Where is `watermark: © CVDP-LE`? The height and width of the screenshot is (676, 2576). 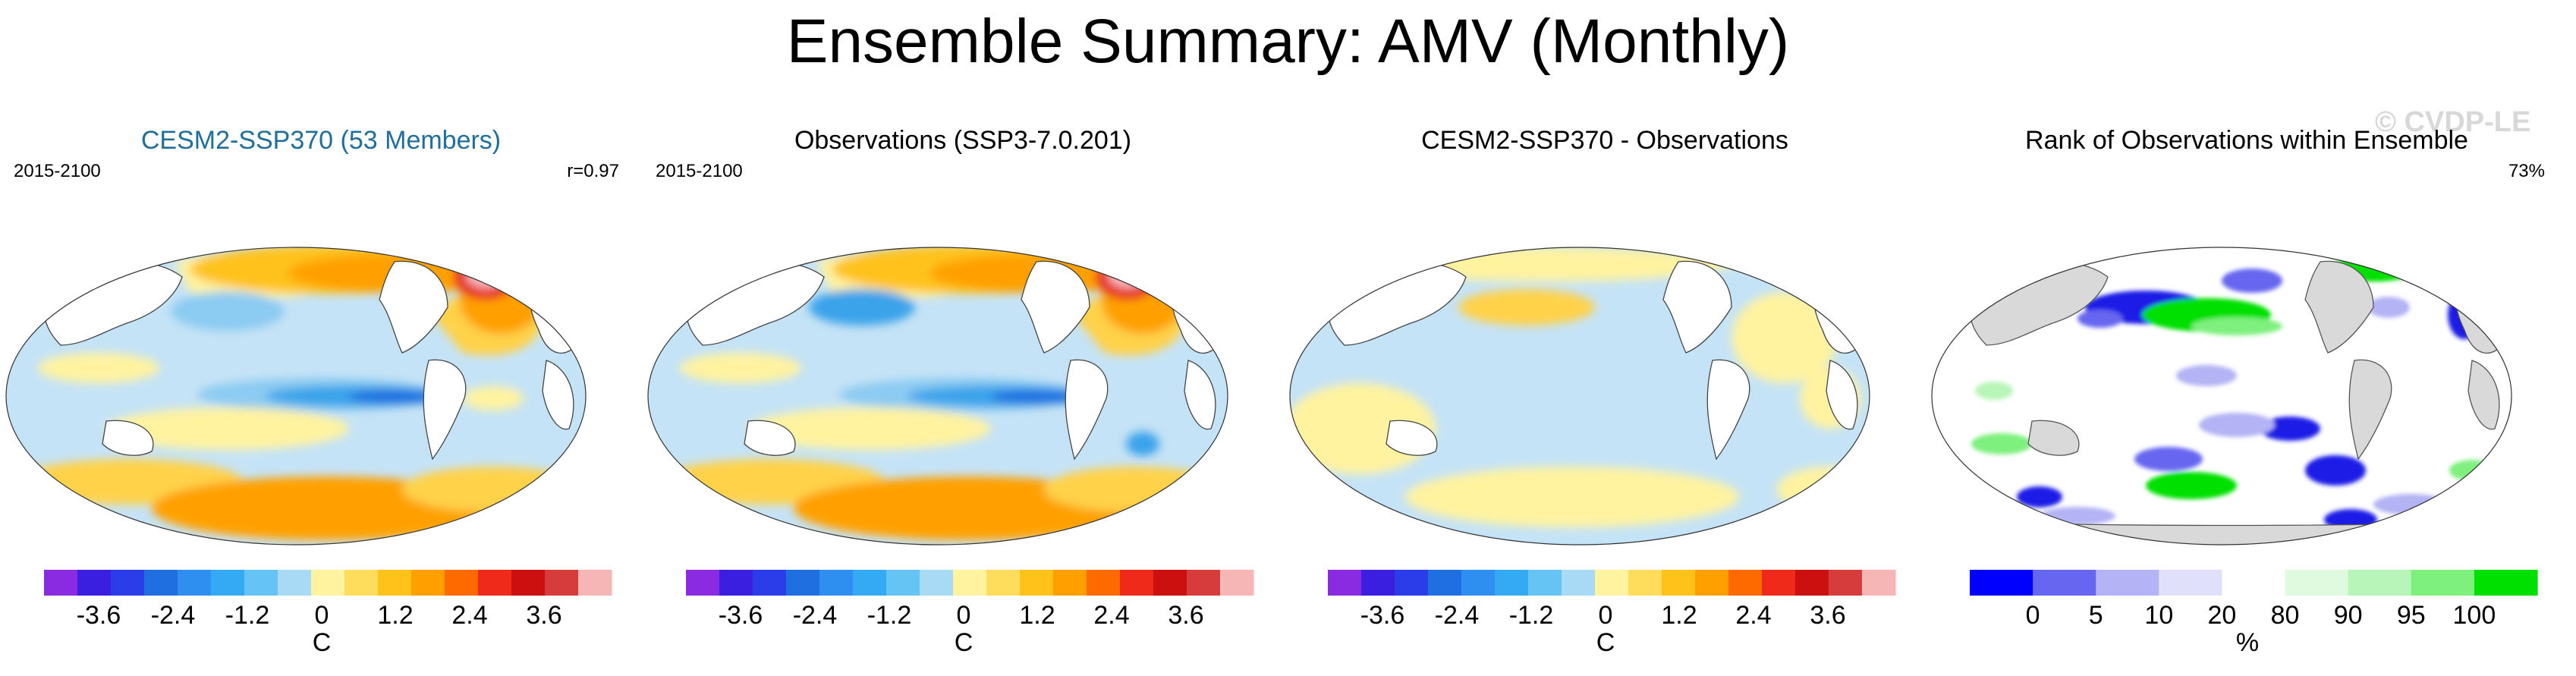
watermark: © CVDP-LE is located at coordinates (2453, 122).